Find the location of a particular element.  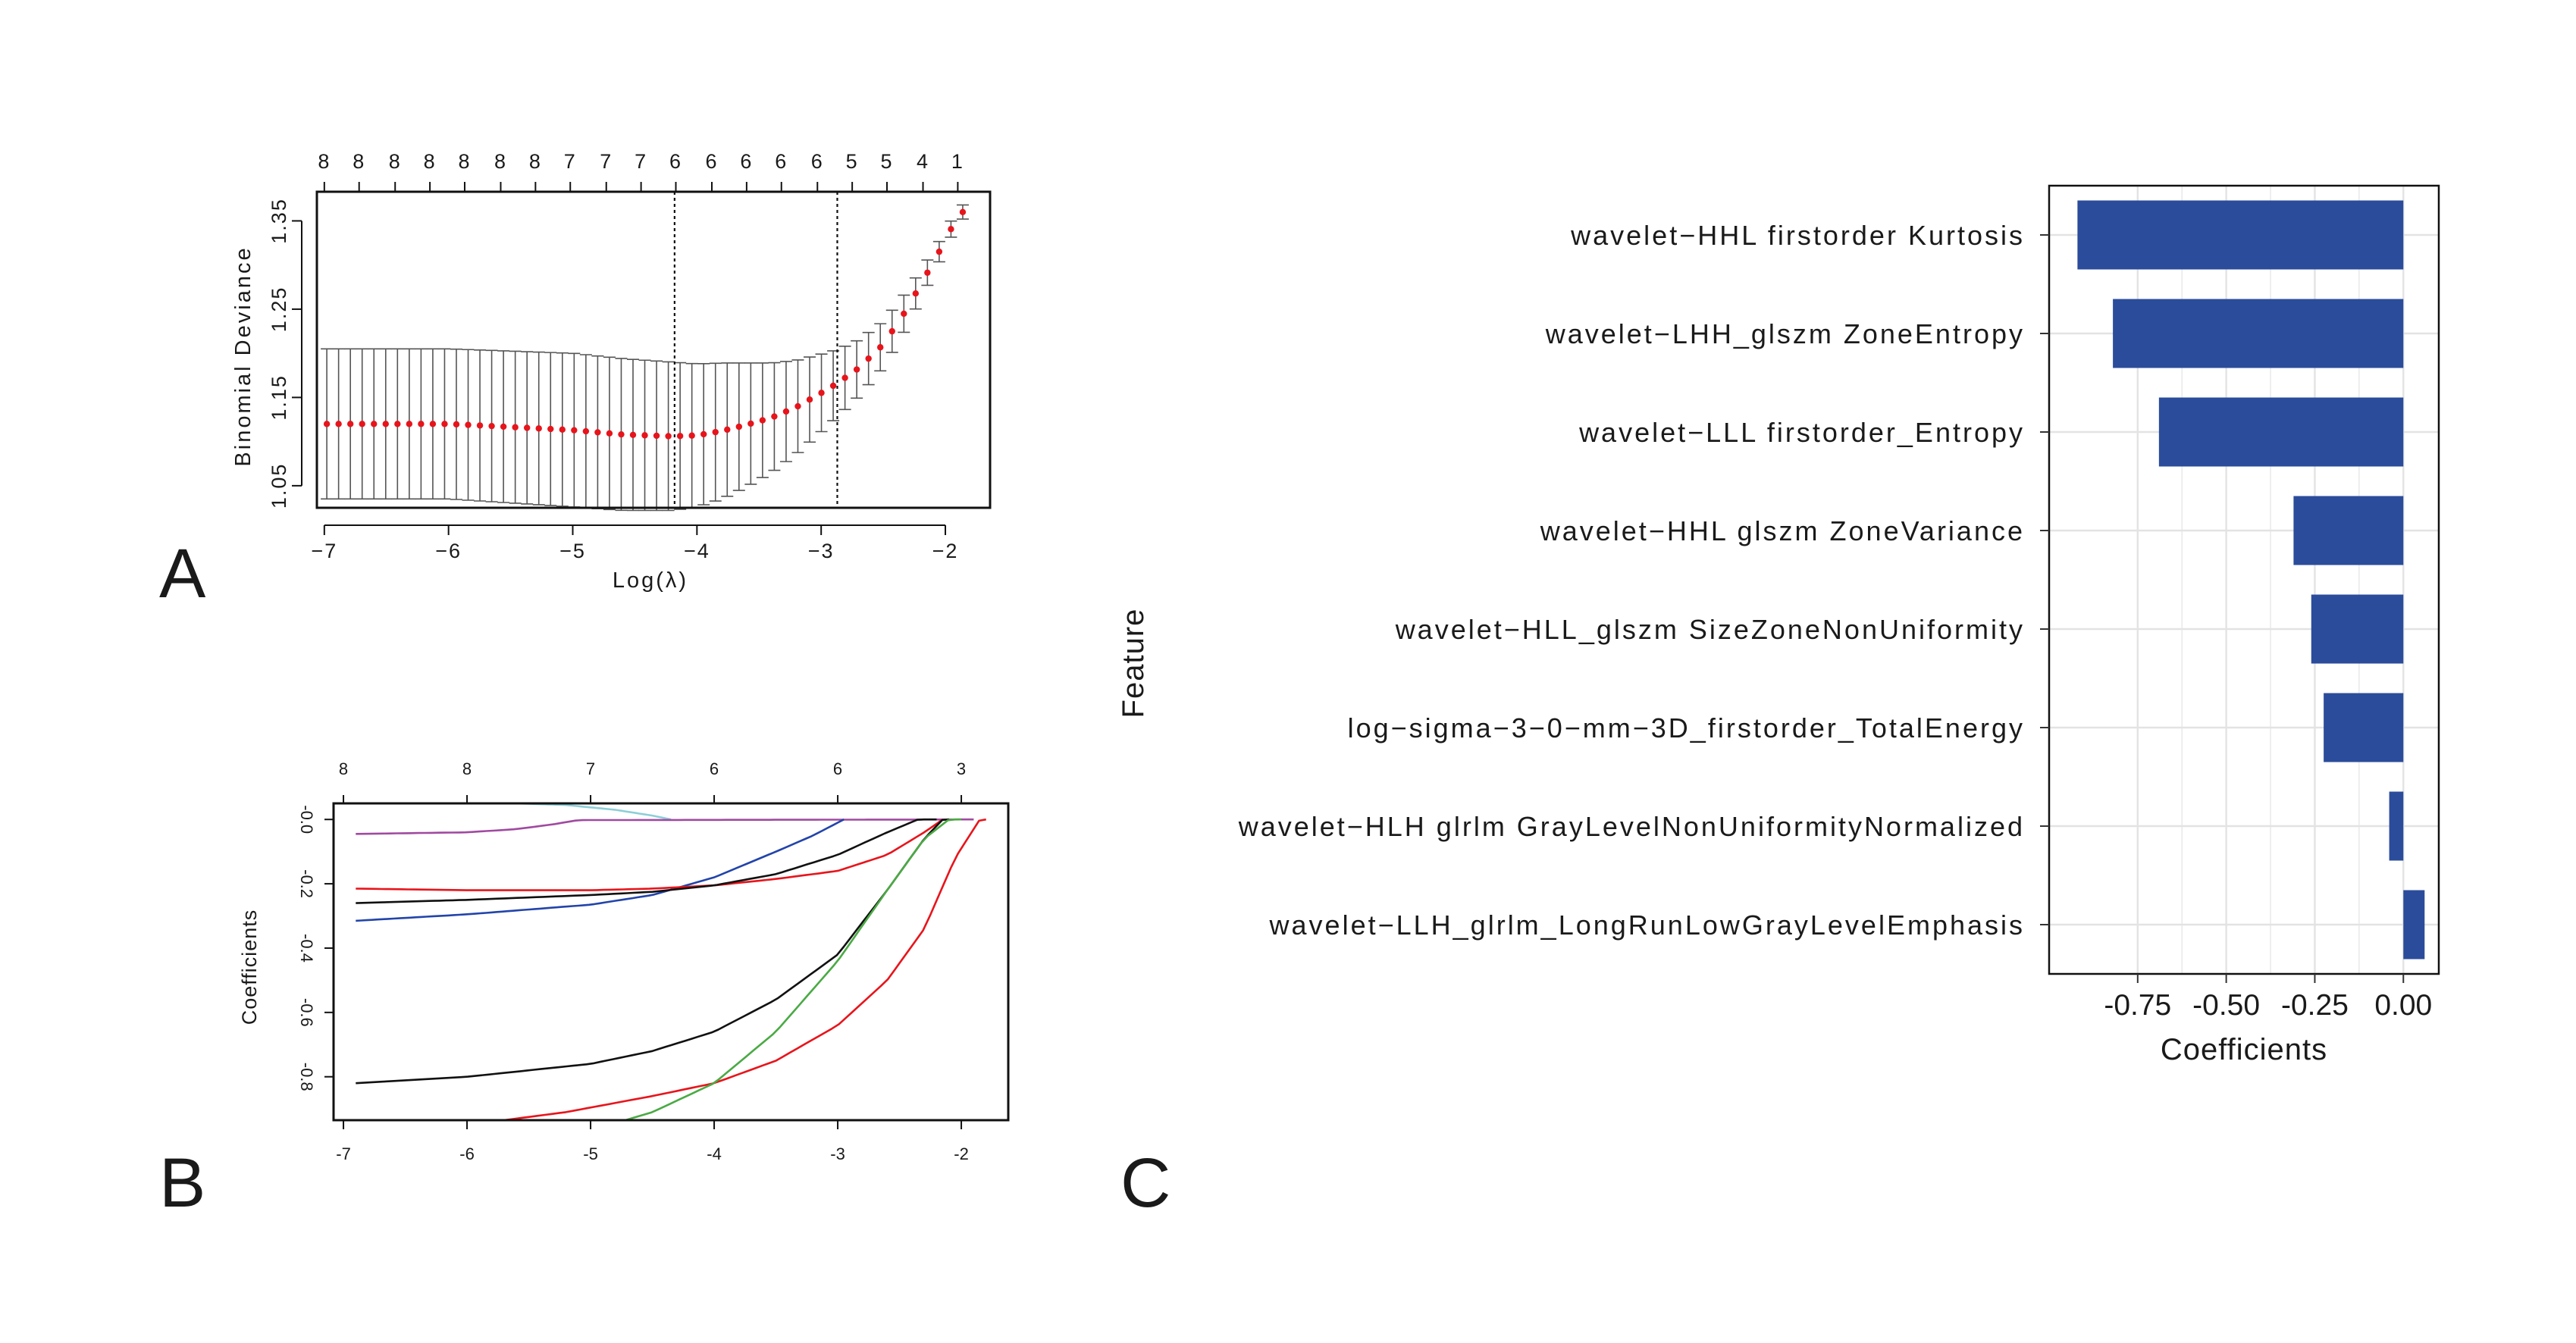

panel-a-points is located at coordinates (645, 324).